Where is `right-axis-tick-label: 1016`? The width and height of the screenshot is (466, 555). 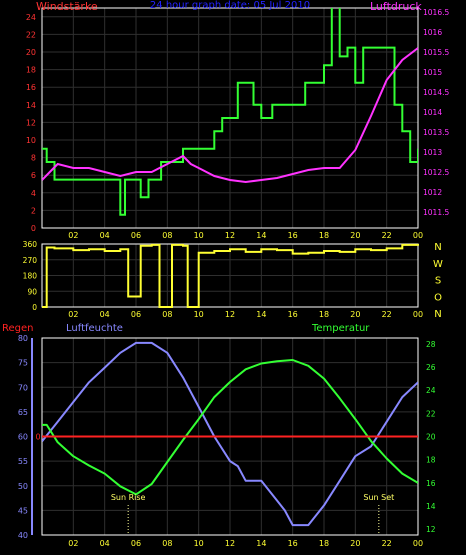 right-axis-tick-label: 1016 is located at coordinates (432, 32).